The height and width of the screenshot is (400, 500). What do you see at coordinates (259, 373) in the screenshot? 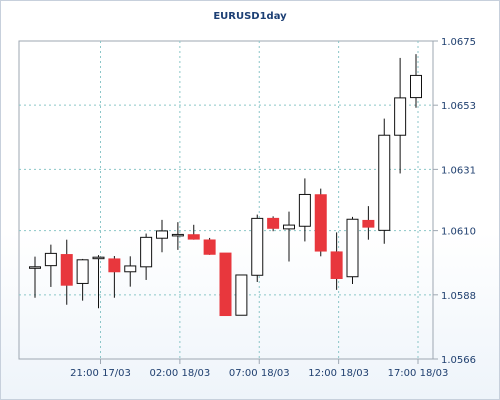
I see `x-tick-label: 07:00 18/03` at bounding box center [259, 373].